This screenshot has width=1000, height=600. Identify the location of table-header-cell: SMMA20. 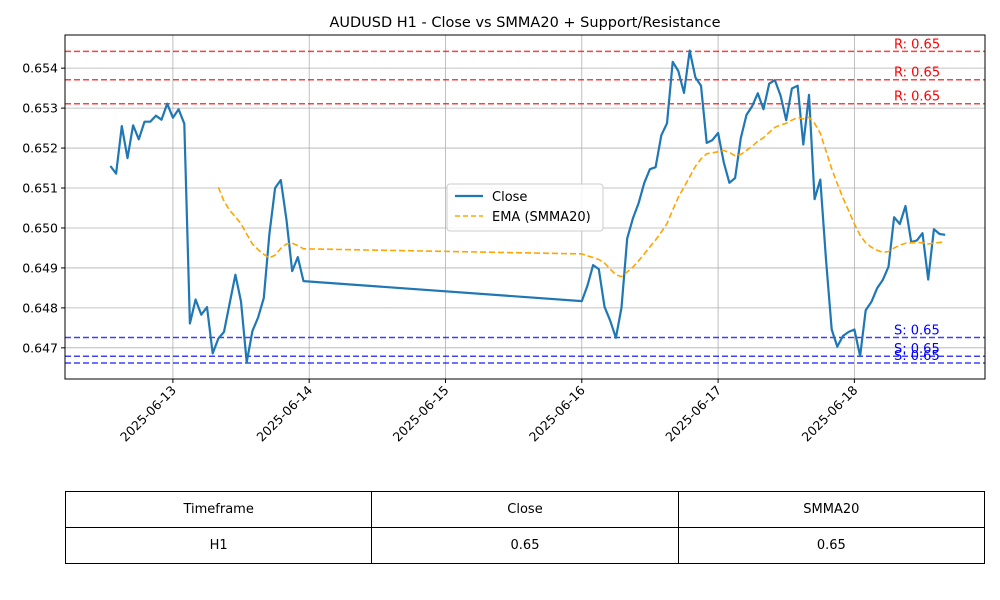
(831, 509).